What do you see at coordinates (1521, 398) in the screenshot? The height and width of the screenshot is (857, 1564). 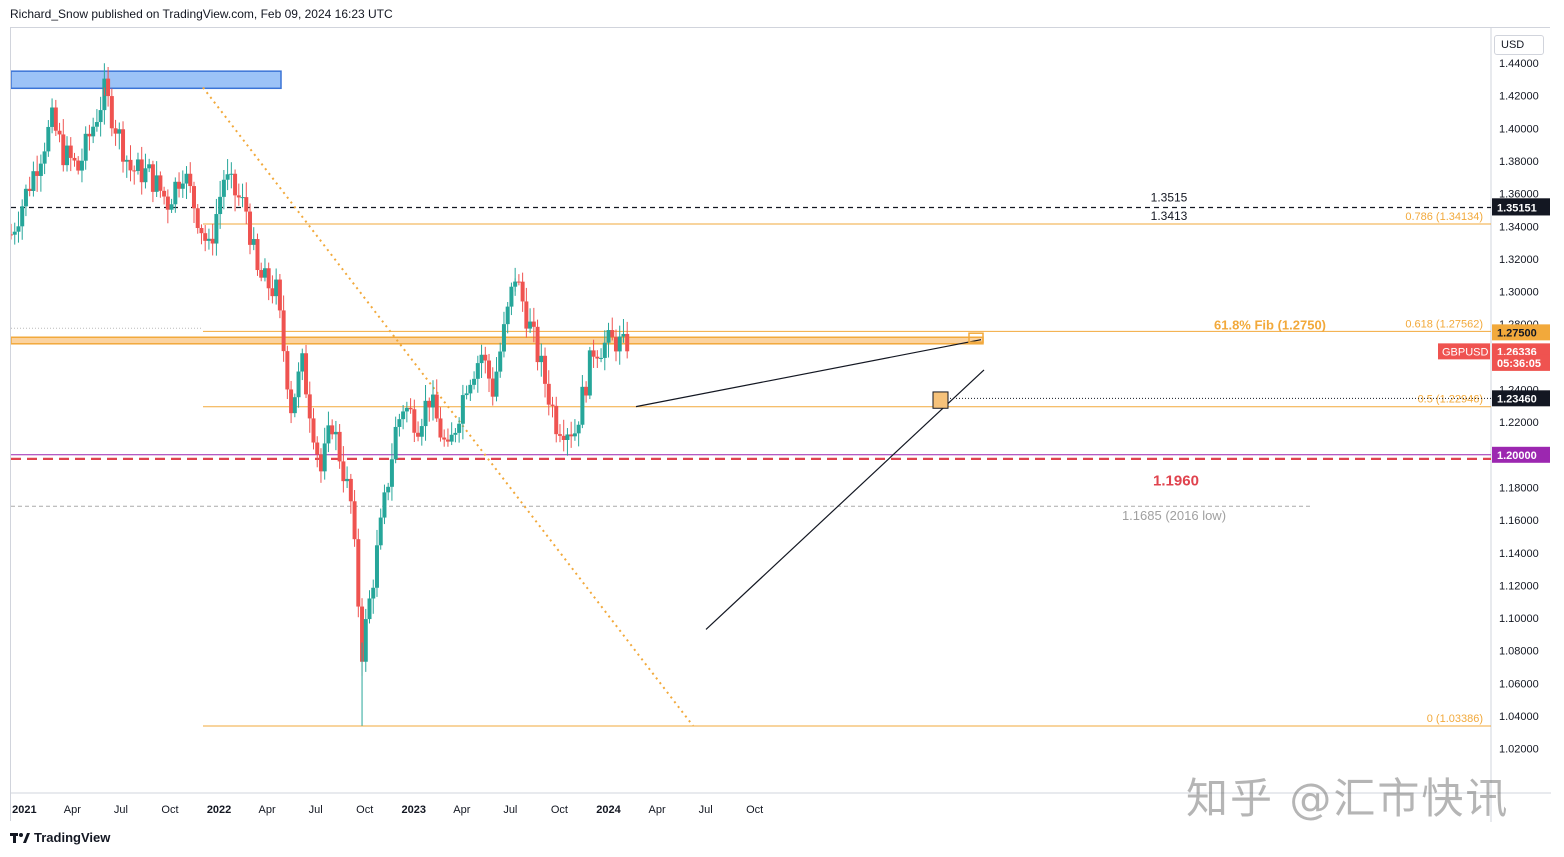 I see `price-badge: 1.23460` at bounding box center [1521, 398].